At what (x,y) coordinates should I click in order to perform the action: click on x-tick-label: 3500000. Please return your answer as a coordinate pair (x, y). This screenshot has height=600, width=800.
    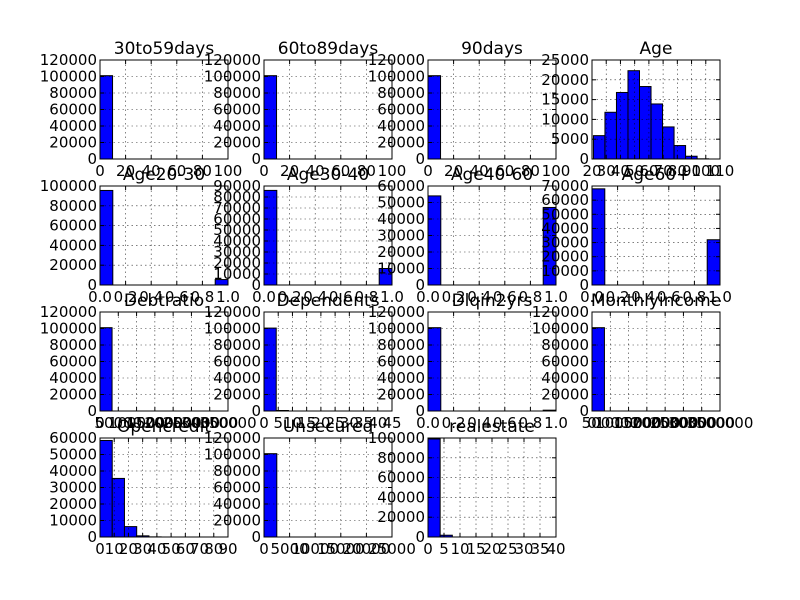
    Looking at the image, I should click on (720, 423).